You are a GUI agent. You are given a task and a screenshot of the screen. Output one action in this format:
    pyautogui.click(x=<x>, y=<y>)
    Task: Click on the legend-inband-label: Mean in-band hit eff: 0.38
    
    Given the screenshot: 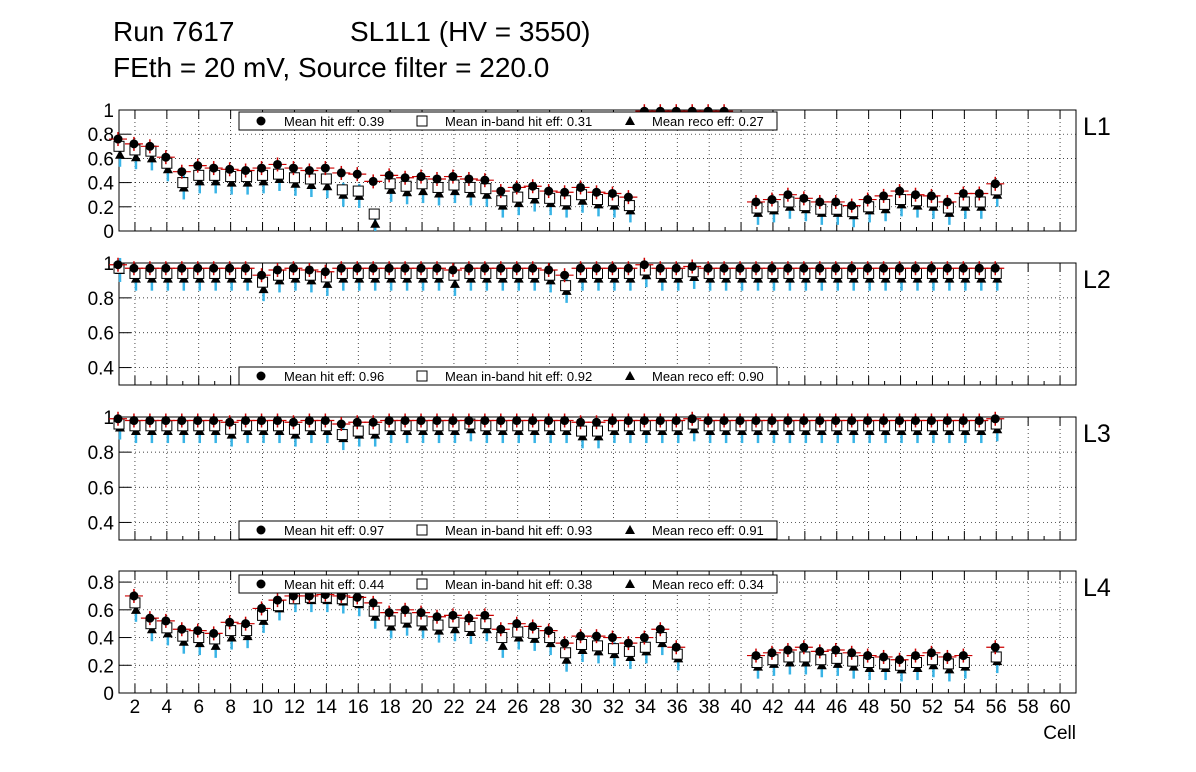 What is the action you would take?
    pyautogui.click(x=518, y=584)
    